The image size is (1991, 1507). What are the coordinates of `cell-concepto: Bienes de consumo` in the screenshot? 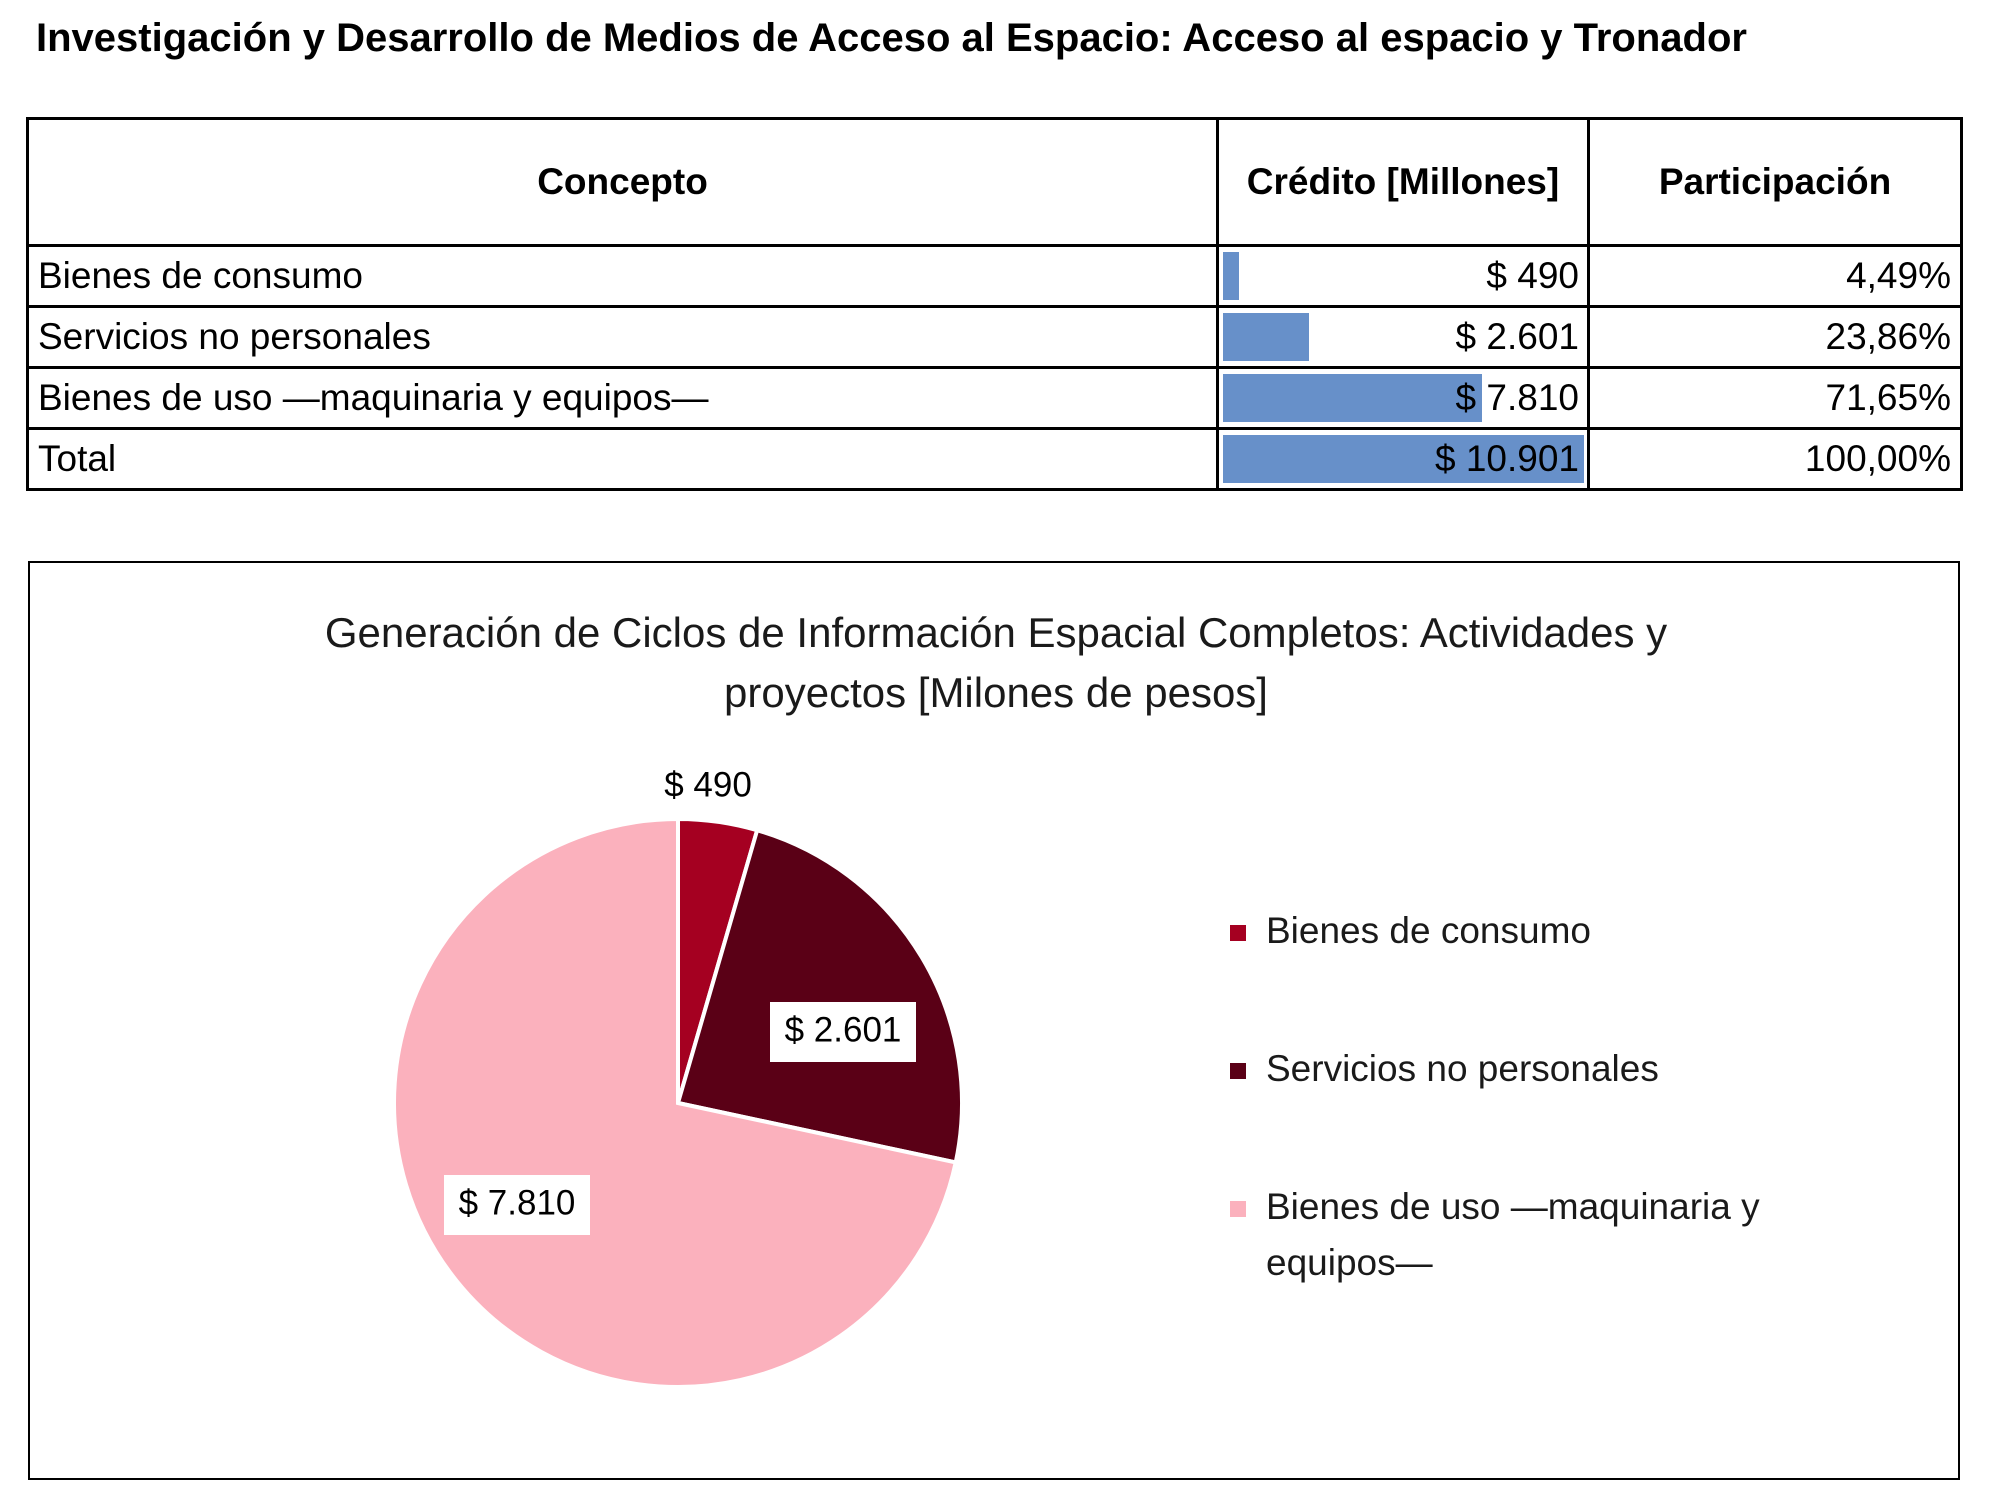 It's located at (622, 276).